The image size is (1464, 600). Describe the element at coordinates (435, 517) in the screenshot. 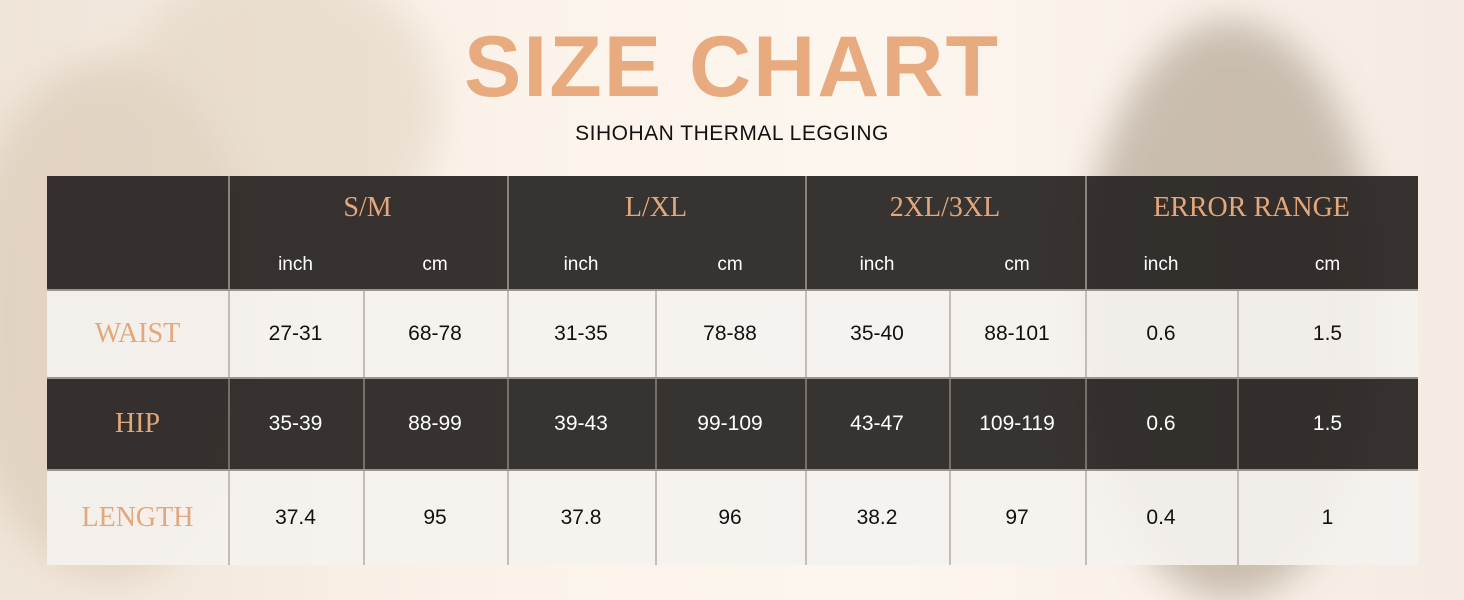

I see `table-cell: 95` at that location.